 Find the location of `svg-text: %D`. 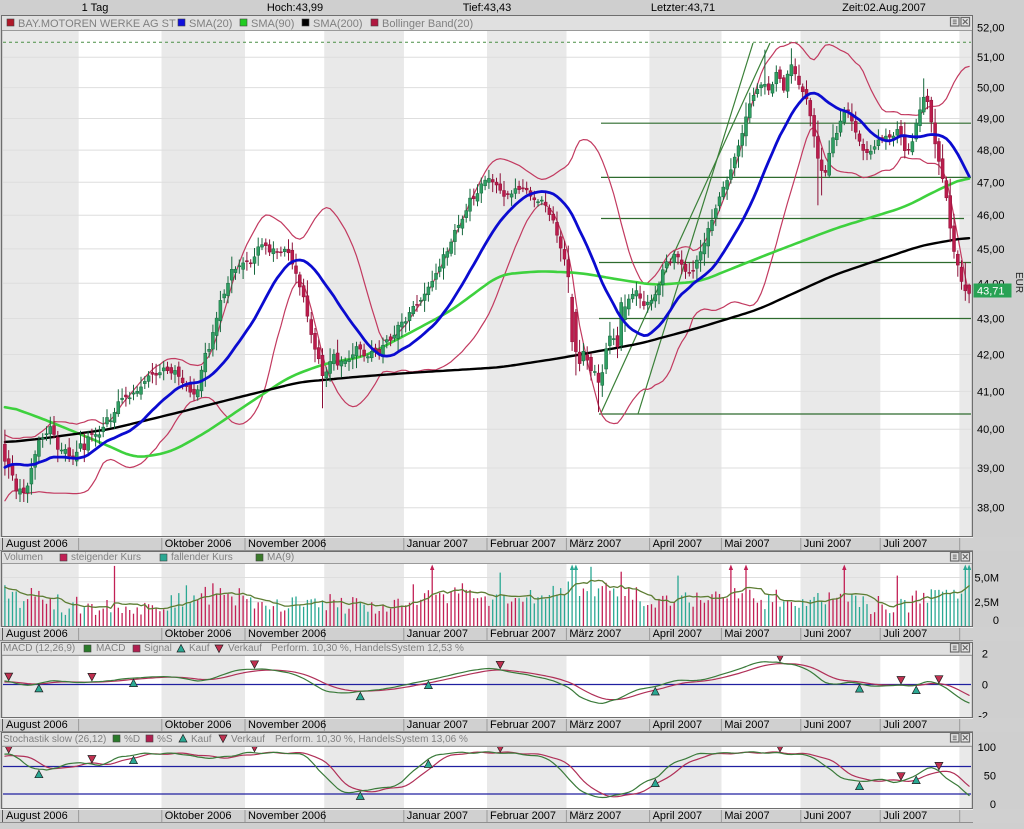

svg-text: %D is located at coordinates (132, 739).